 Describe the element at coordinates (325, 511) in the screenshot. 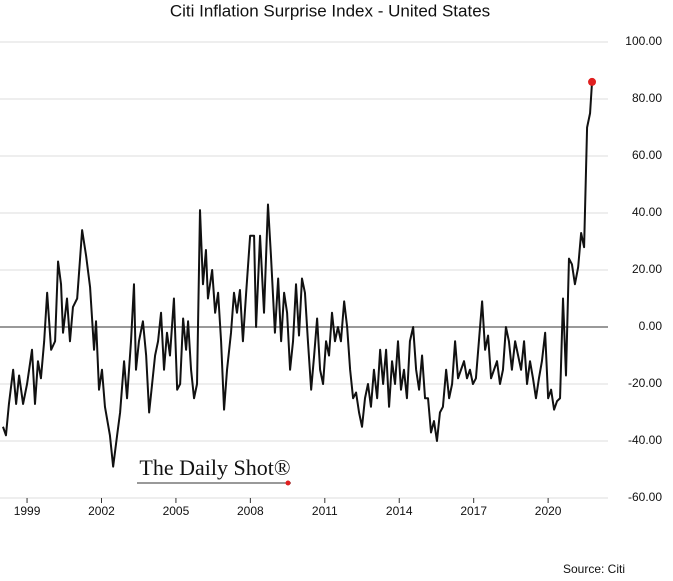

I see `x-tick-label: 2011` at that location.